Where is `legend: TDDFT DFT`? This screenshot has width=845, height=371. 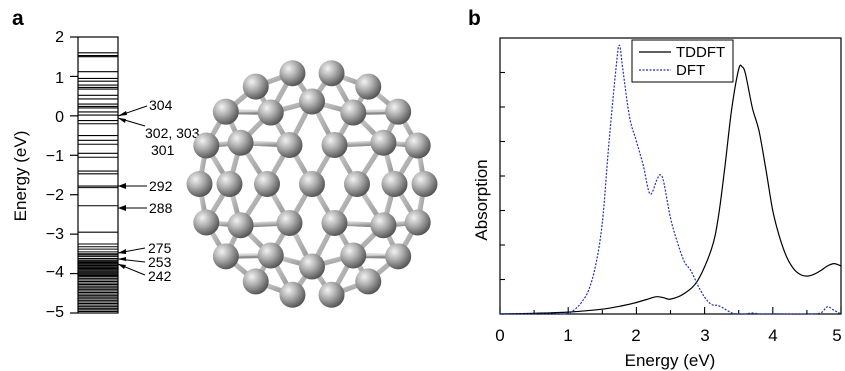 legend: TDDFT DFT is located at coordinates (682, 61).